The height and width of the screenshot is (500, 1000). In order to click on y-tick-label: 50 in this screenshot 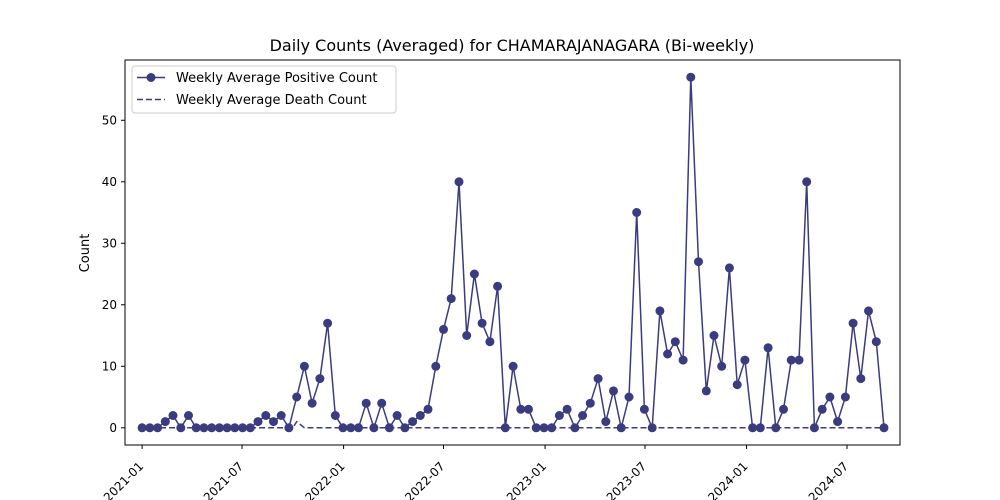, I will do `click(109, 120)`.